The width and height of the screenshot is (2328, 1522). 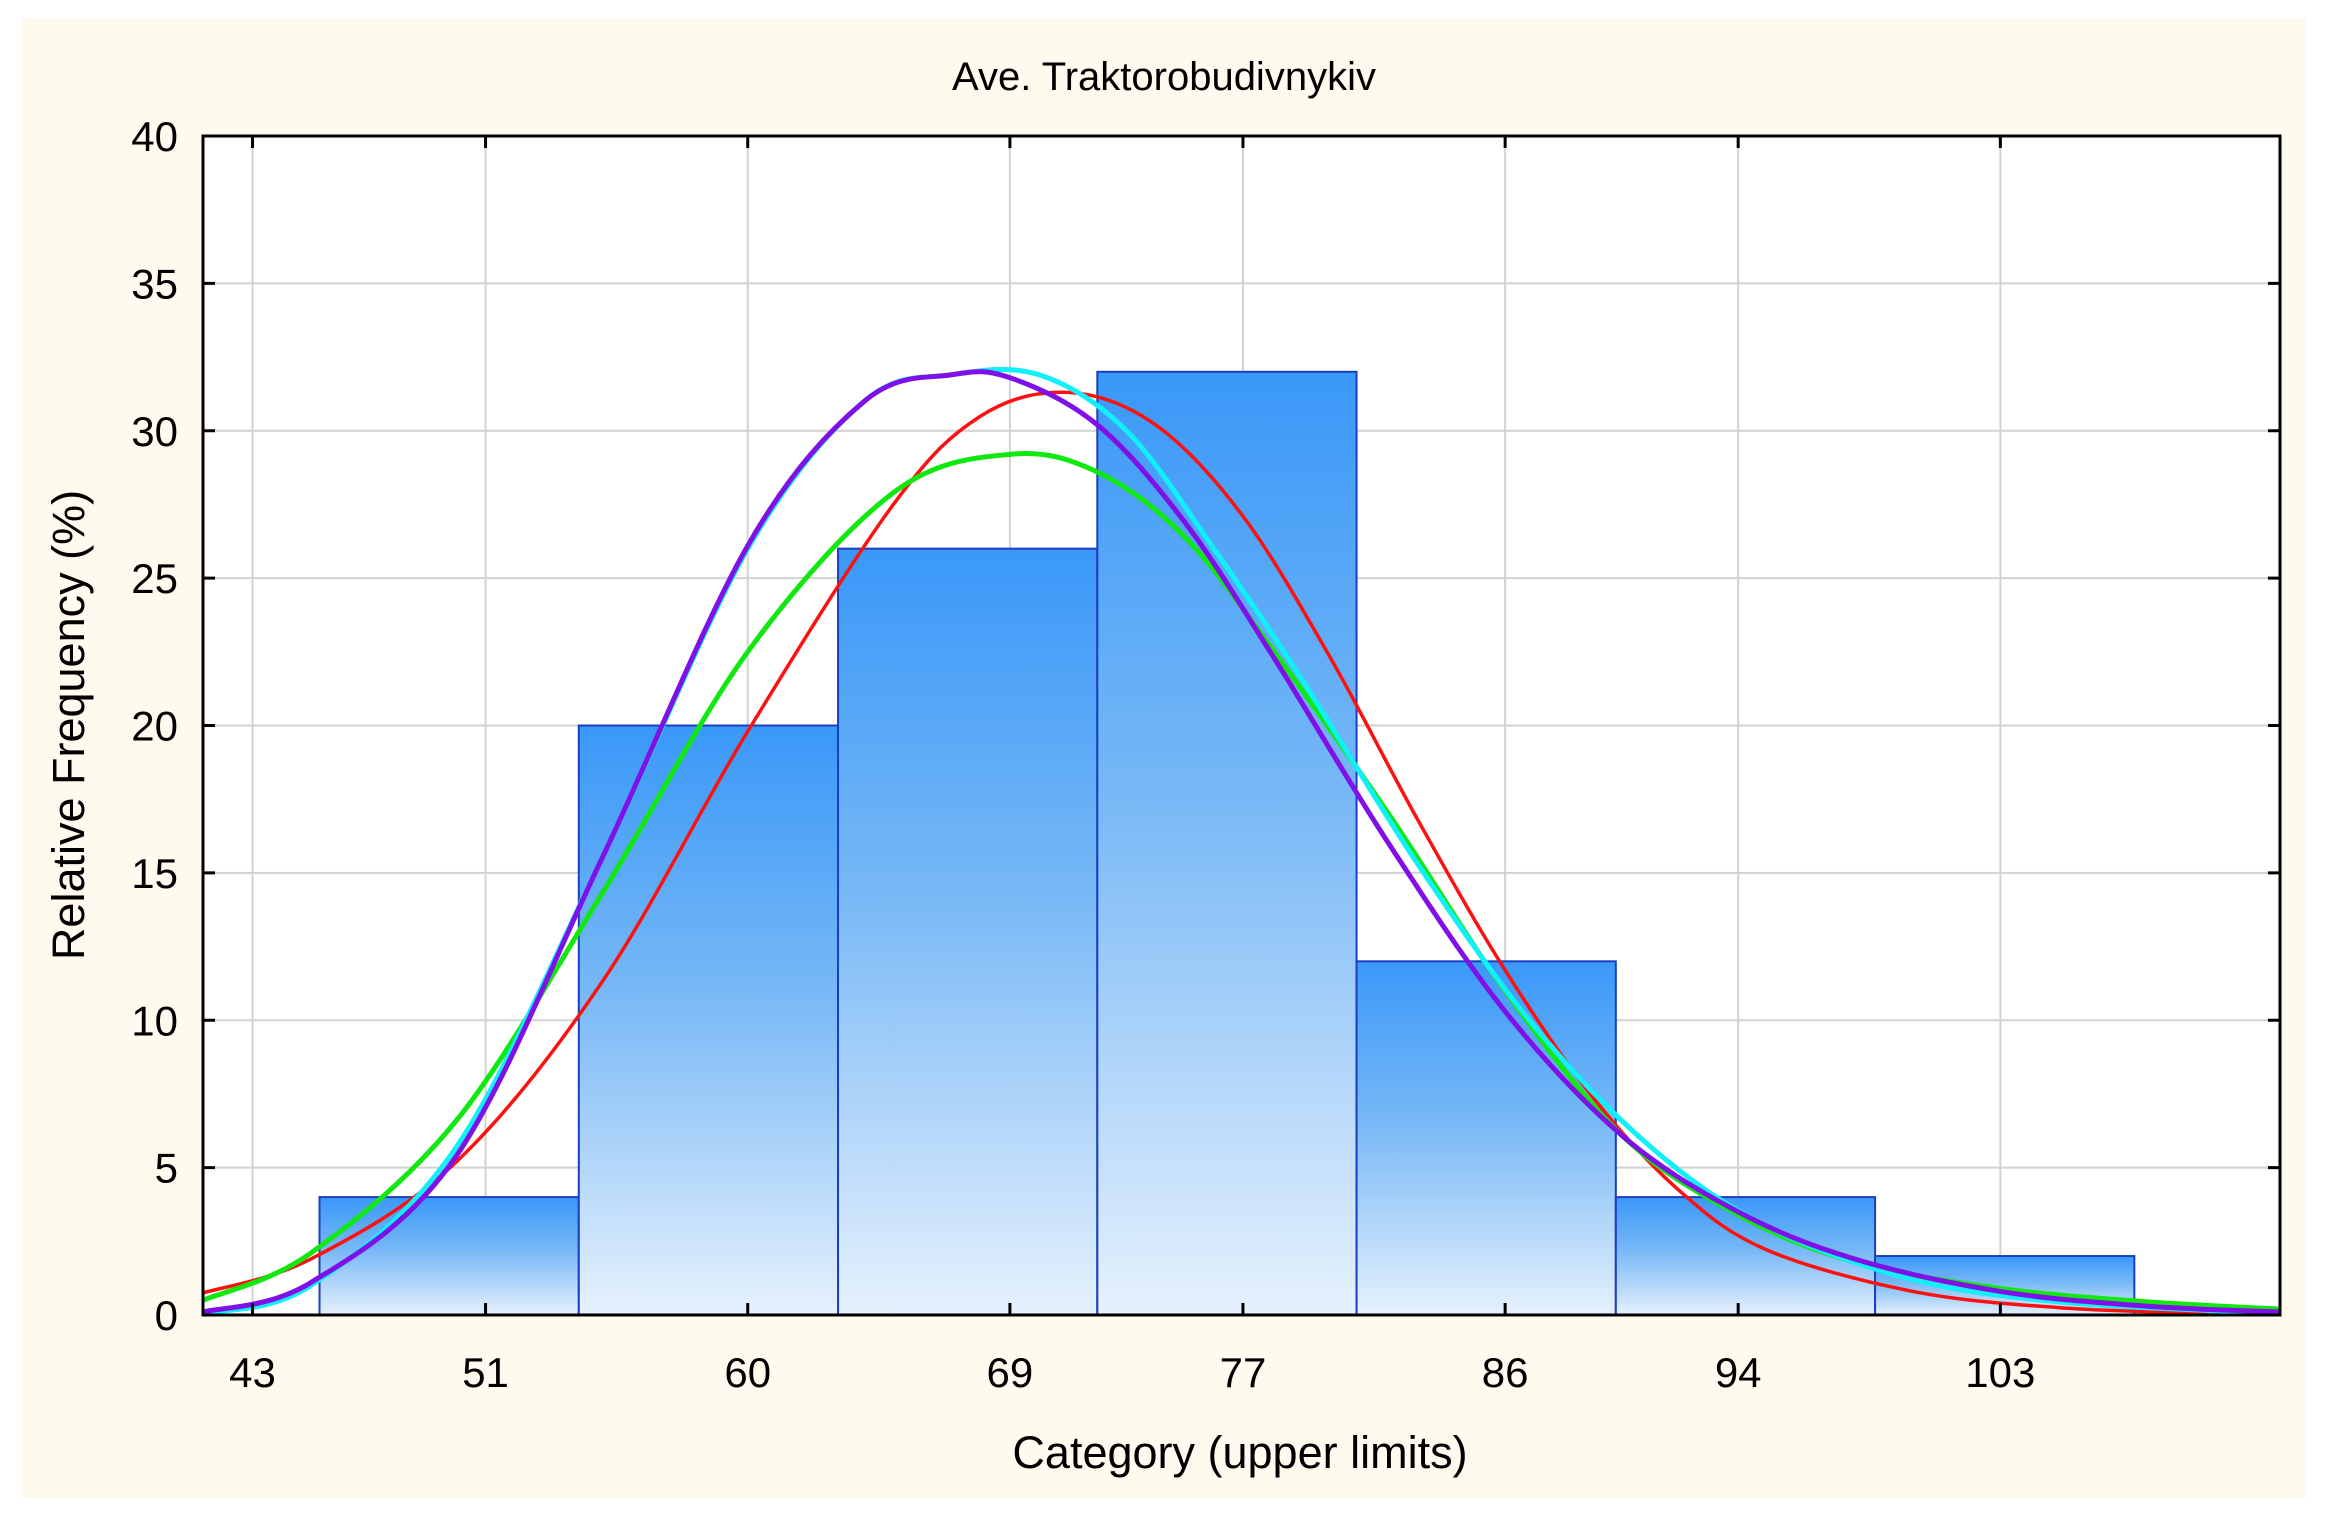 What do you see at coordinates (2000, 1372) in the screenshot?
I see `x-tick-label: 103` at bounding box center [2000, 1372].